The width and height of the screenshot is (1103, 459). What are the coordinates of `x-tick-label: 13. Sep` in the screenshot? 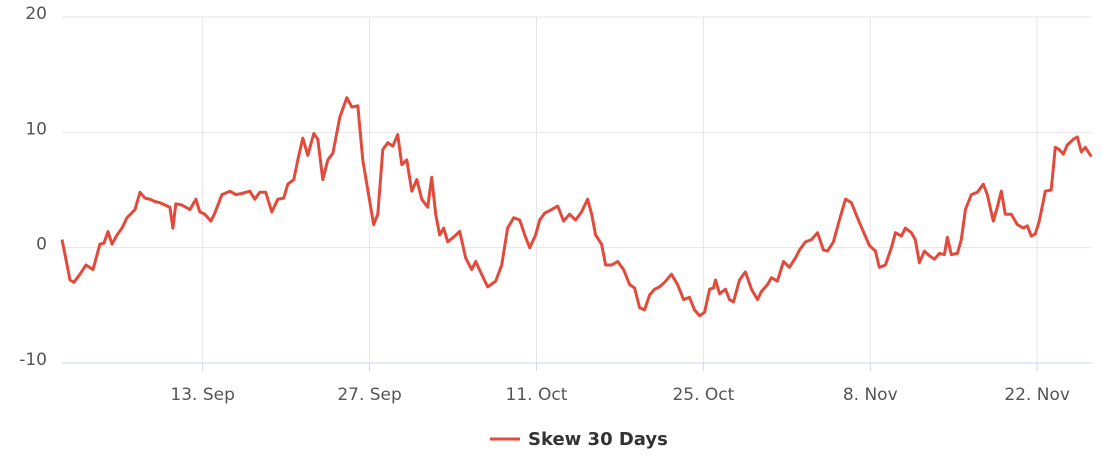 It's located at (202, 395).